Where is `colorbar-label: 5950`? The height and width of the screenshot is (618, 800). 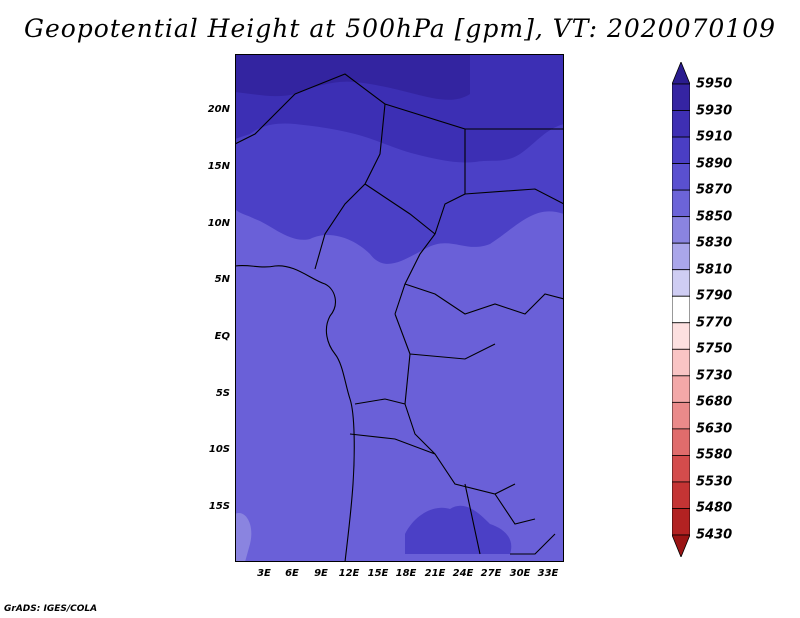
colorbar-label: 5950 is located at coordinates (714, 84).